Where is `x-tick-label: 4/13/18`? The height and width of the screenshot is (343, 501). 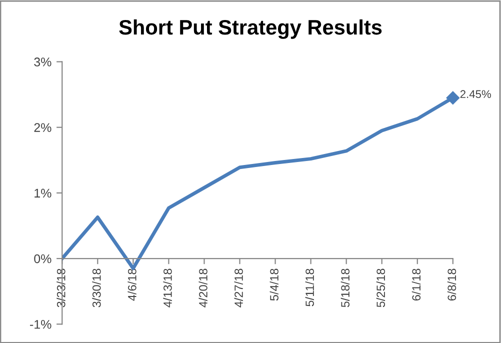
x-tick-label: 4/13/18 is located at coordinates (167, 288).